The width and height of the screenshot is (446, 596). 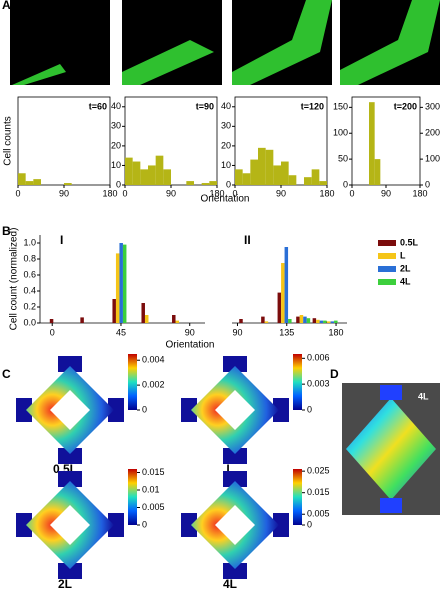 I want to click on panel-d-arm, so click(x=391, y=392).